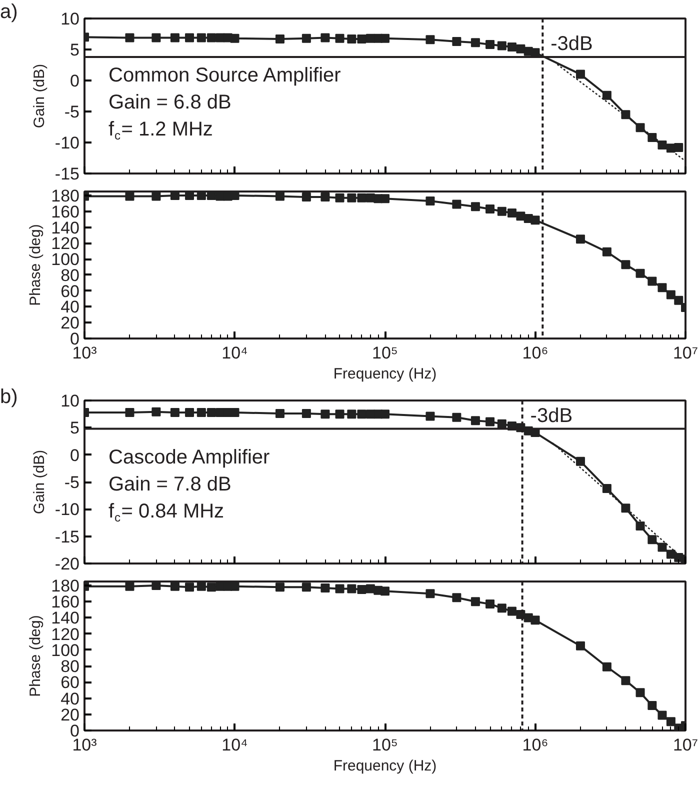  Describe the element at coordinates (67, 564) in the screenshot. I see `y-tick-label: -20` at that location.